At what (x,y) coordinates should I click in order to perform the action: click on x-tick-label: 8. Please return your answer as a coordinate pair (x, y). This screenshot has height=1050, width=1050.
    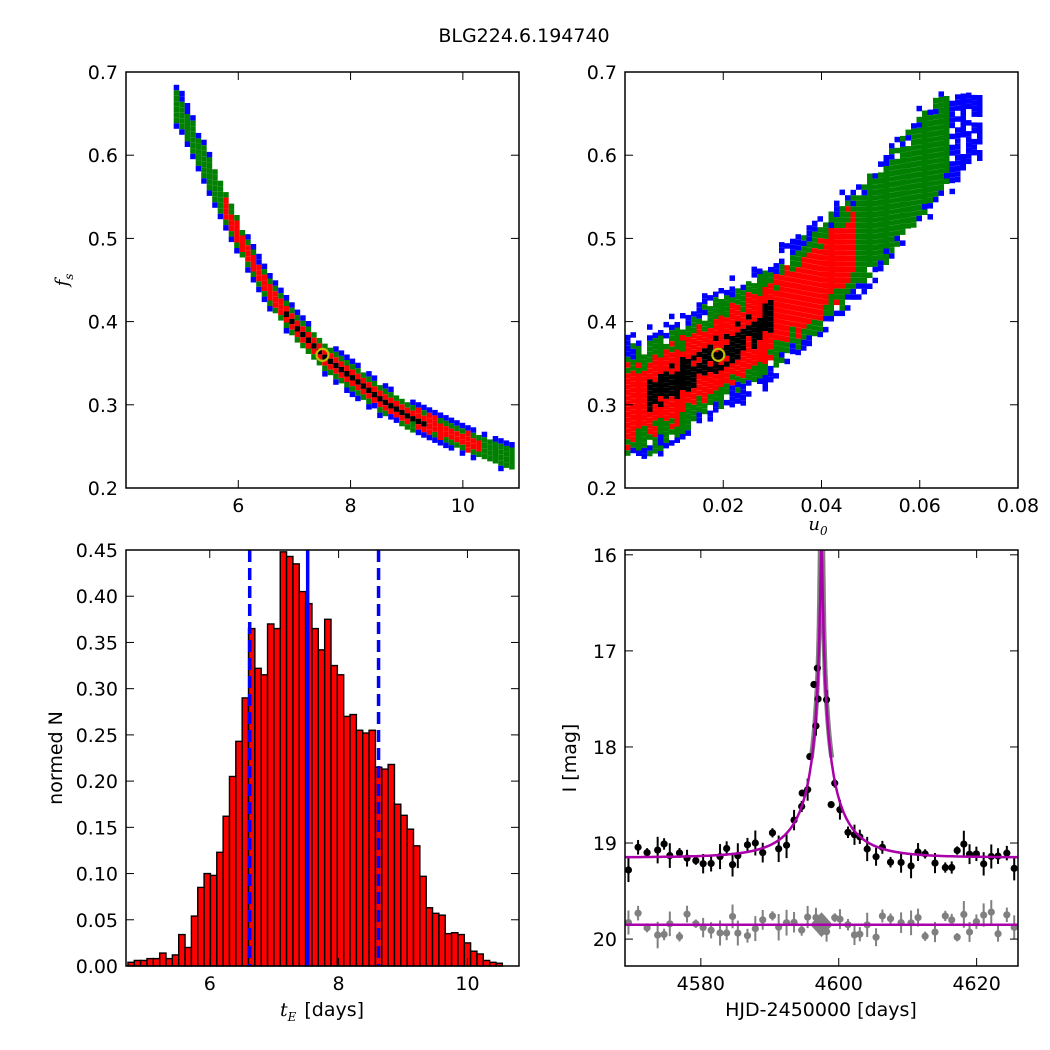
    Looking at the image, I should click on (351, 506).